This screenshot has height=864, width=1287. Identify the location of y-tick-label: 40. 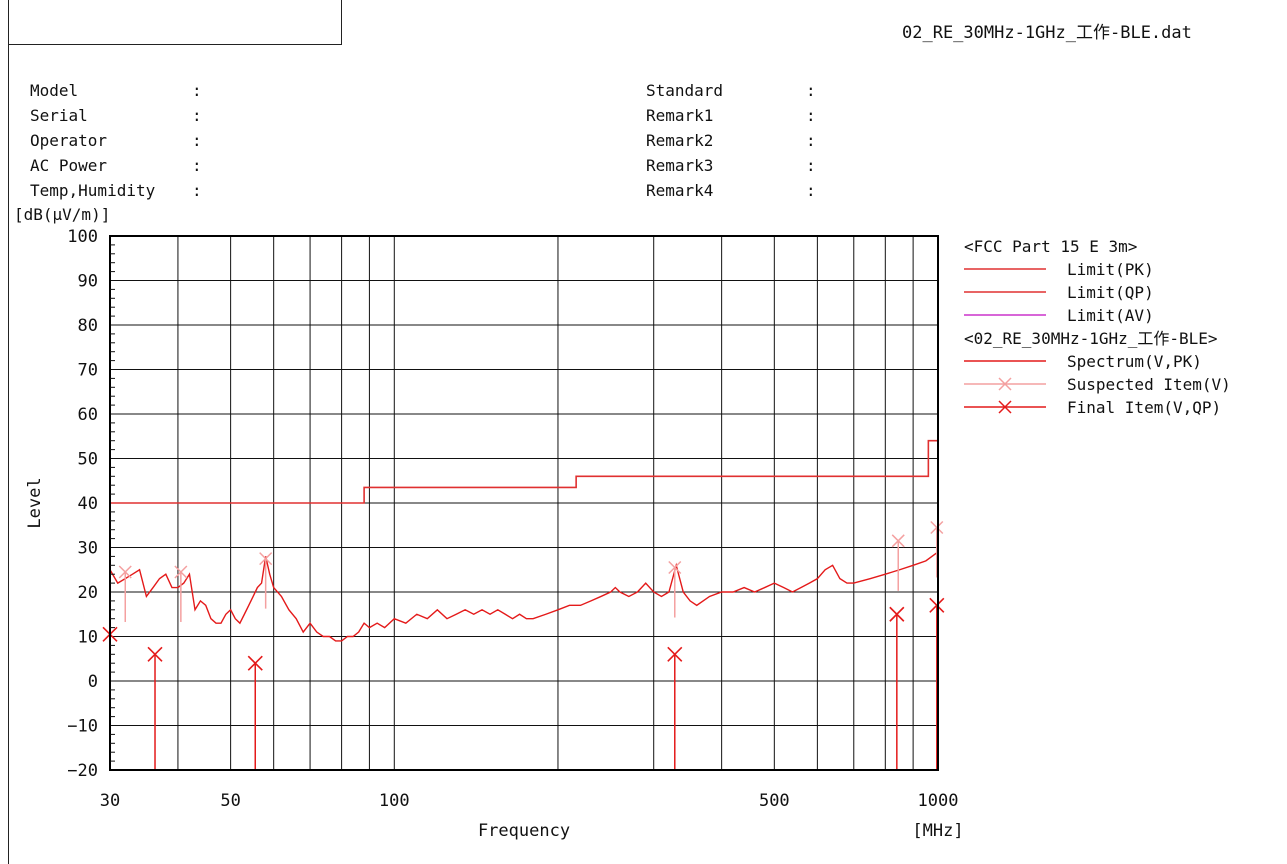
(88, 504).